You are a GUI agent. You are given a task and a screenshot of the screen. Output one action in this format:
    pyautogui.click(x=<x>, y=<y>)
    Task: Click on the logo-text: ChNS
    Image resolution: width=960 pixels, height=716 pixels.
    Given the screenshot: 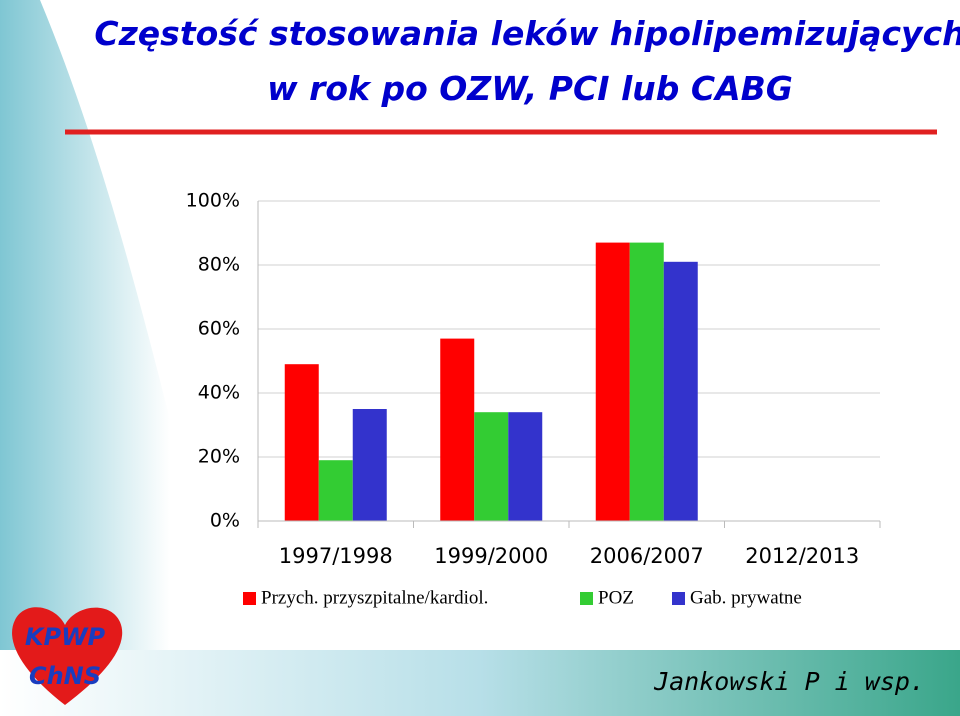 What is the action you would take?
    pyautogui.click(x=65, y=676)
    